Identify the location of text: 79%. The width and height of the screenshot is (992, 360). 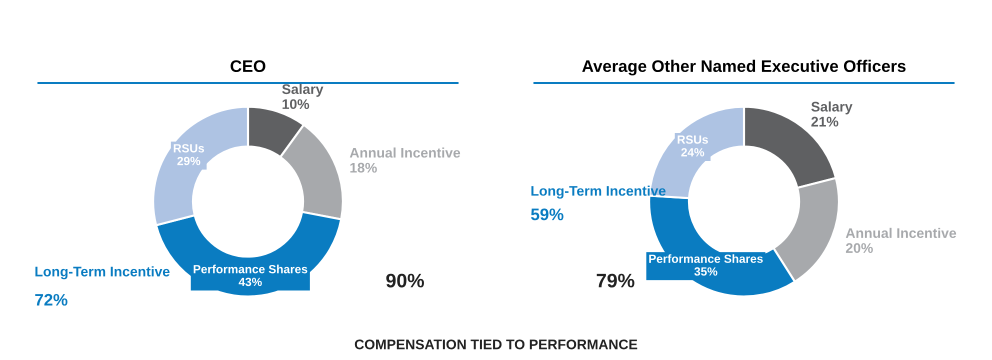
(615, 281).